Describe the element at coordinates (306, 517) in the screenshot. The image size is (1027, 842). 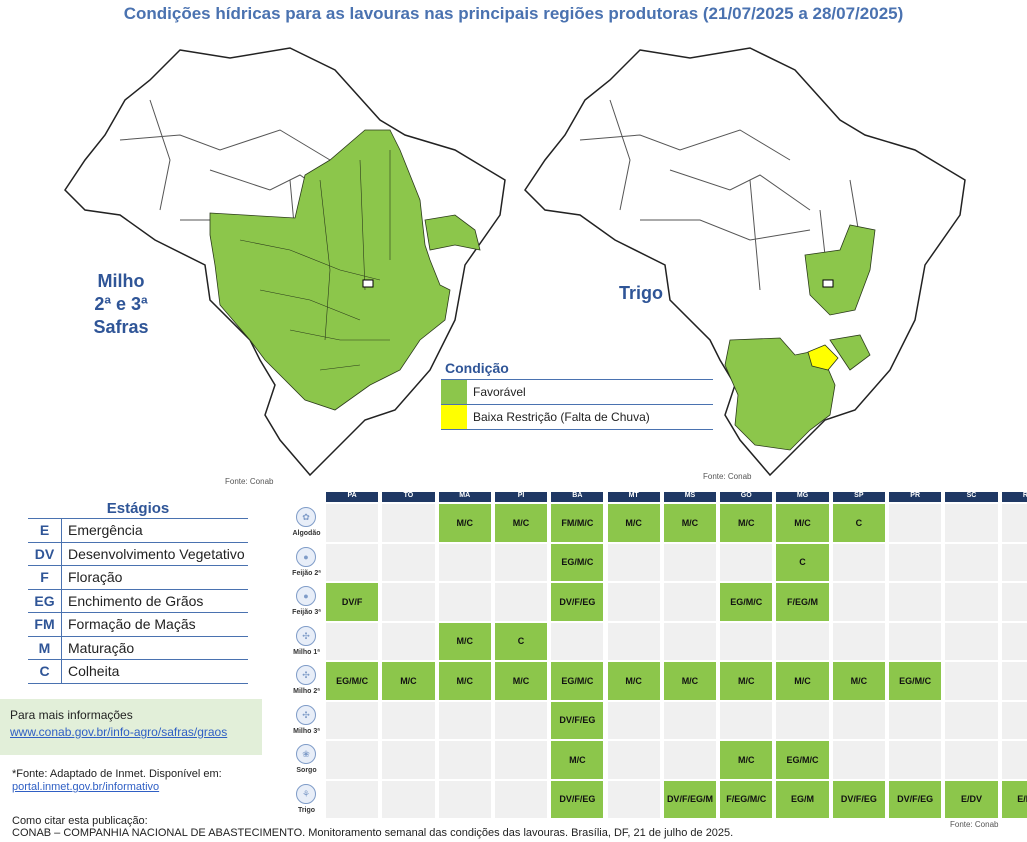
I see `cotton-icon: ✿` at that location.